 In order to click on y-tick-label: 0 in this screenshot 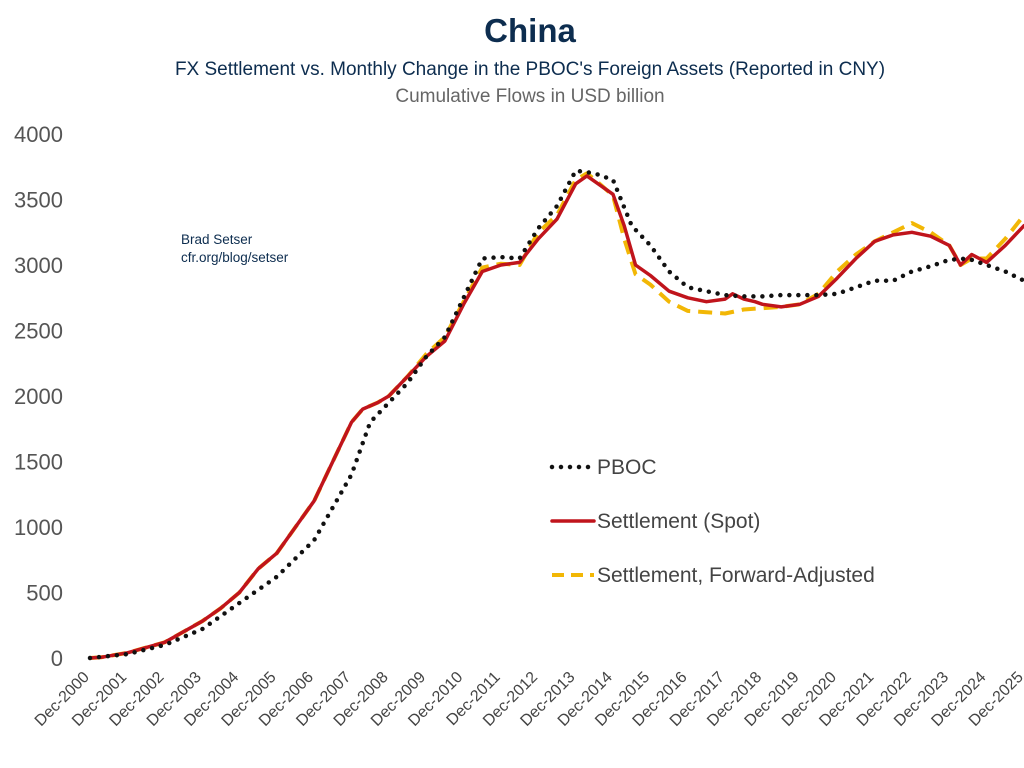, I will do `click(57, 658)`.